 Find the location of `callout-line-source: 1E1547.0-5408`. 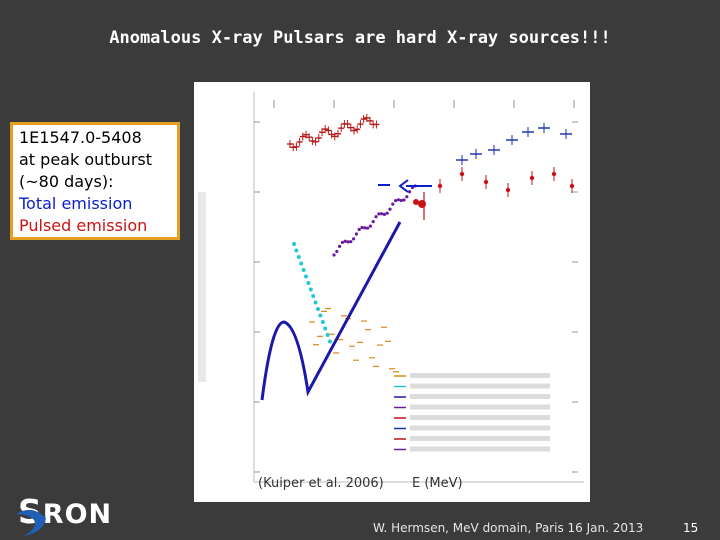

callout-line-source: 1E1547.0-5408 is located at coordinates (80, 137).